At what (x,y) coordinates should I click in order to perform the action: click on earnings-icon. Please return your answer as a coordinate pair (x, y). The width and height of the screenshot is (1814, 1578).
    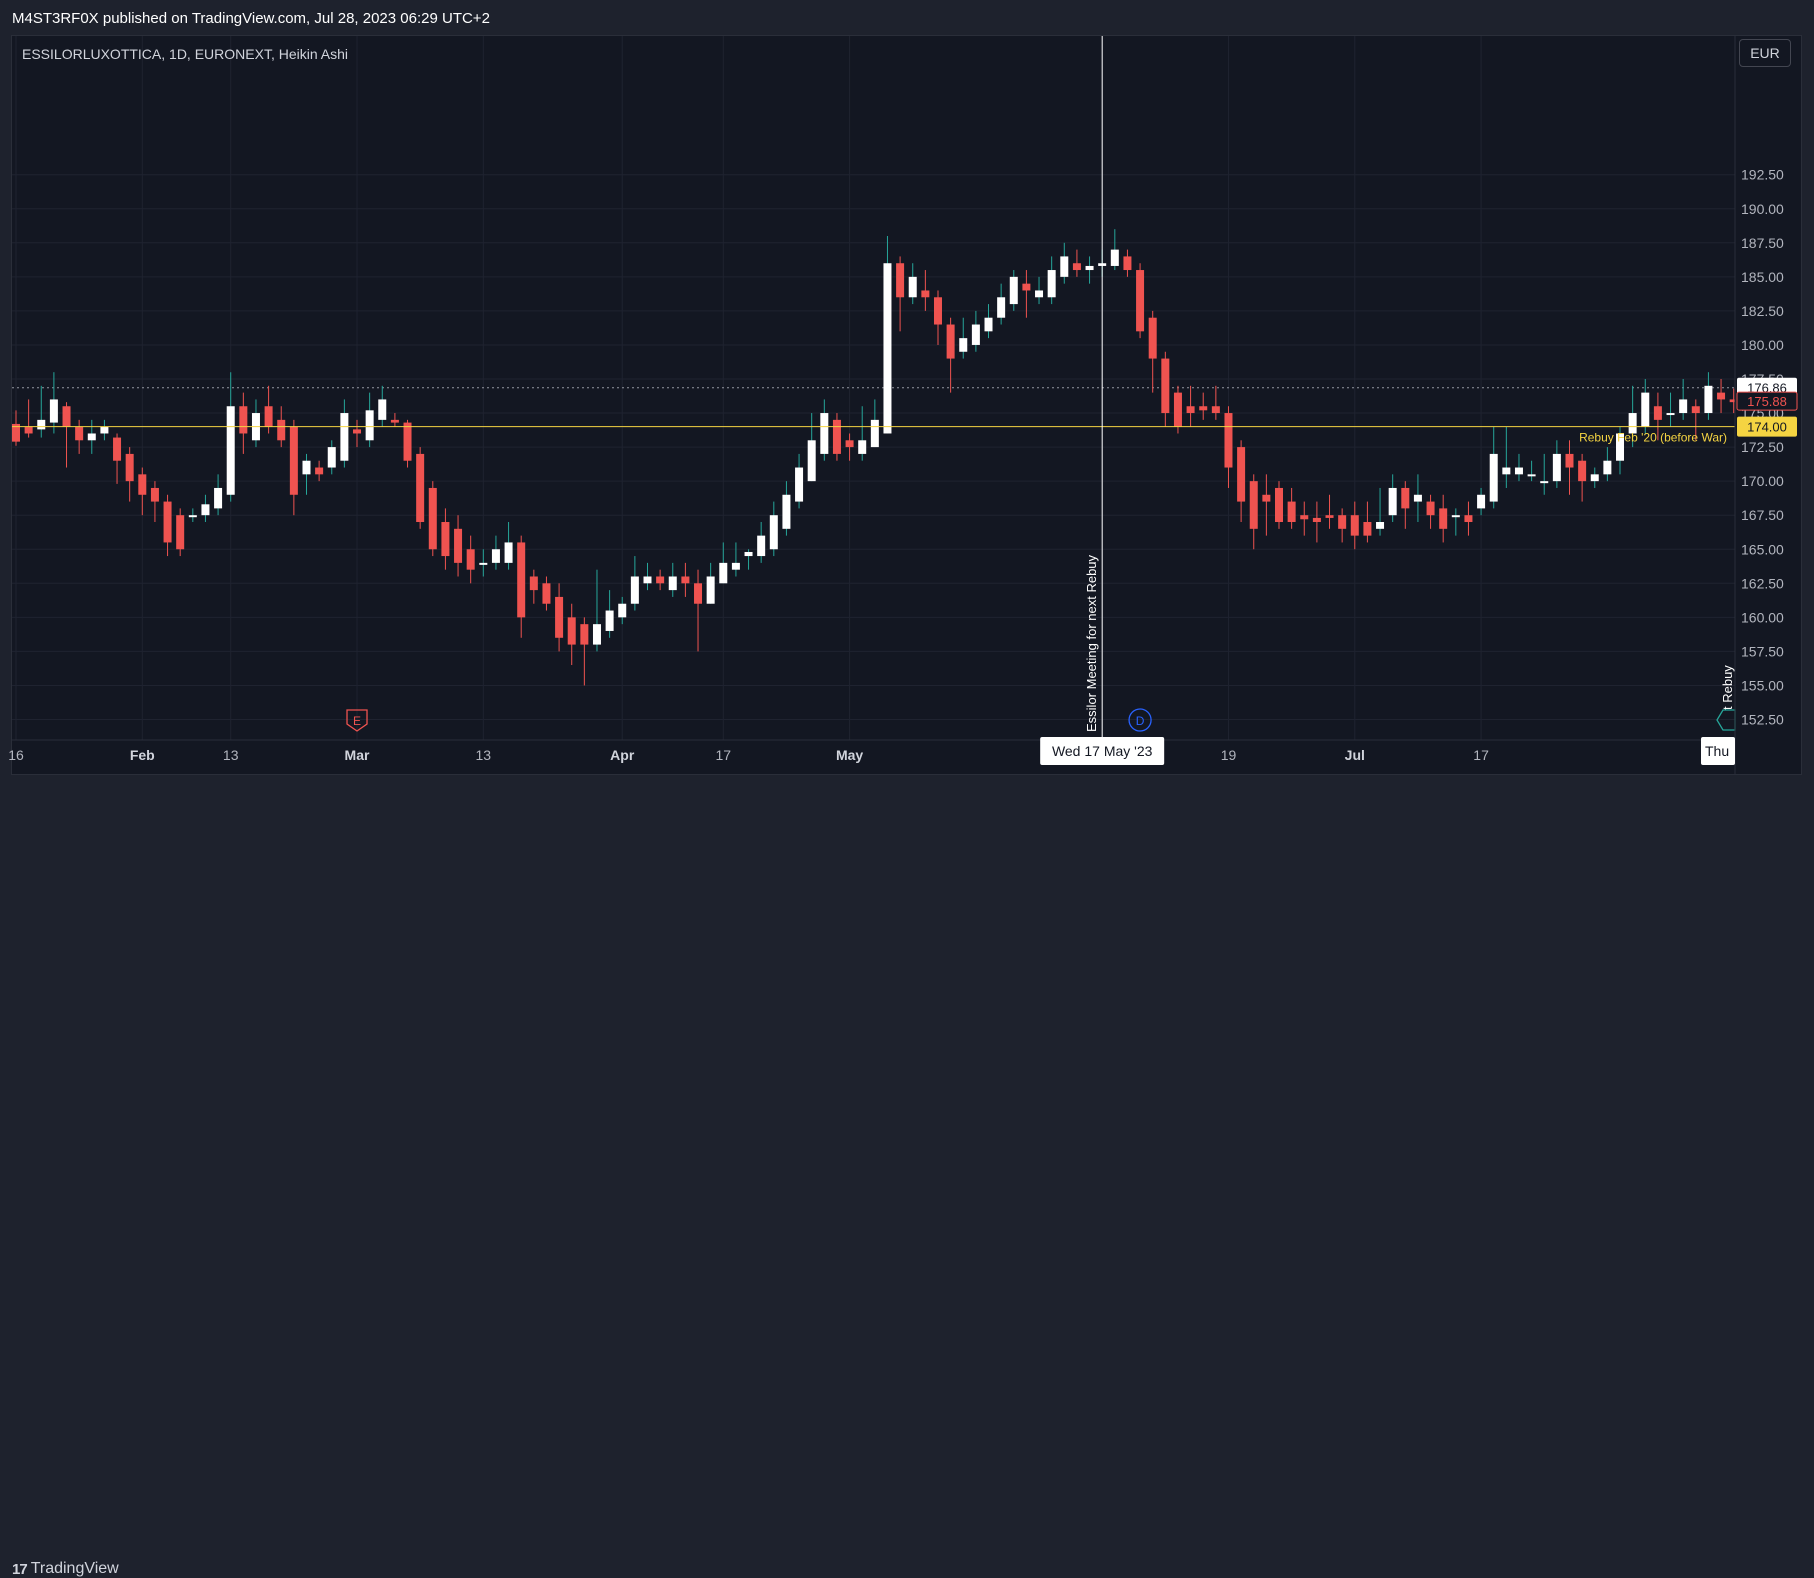
    Looking at the image, I should click on (357, 720).